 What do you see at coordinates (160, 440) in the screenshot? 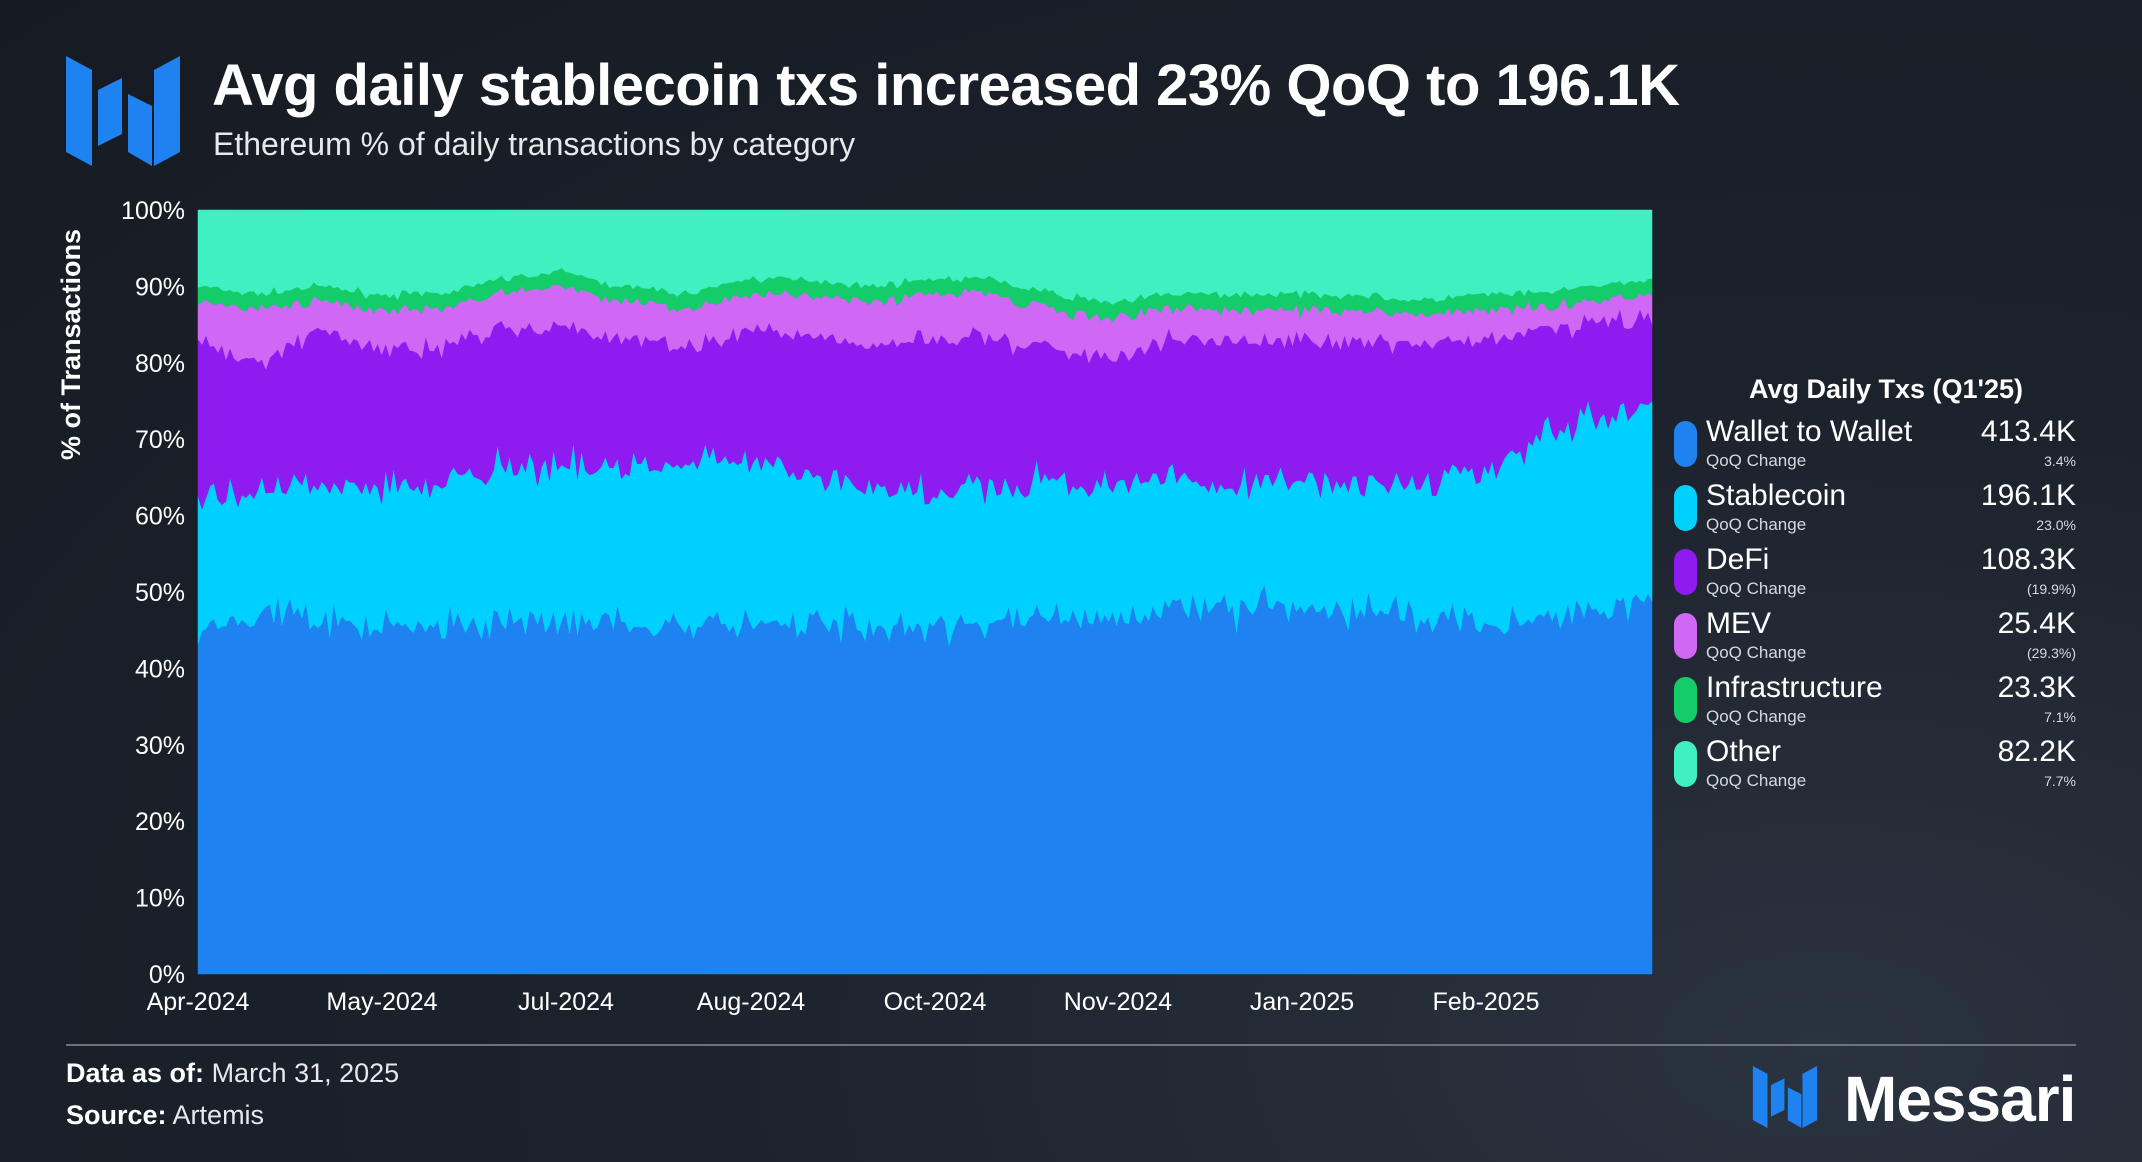
I see `y-tick-label: 70%` at bounding box center [160, 440].